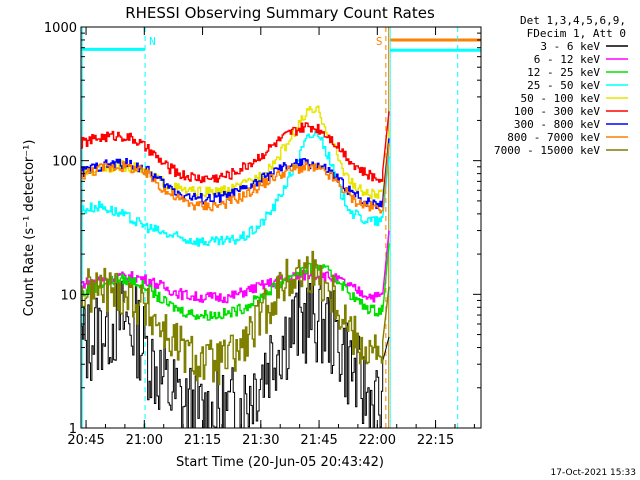  Describe the element at coordinates (144, 440) in the screenshot. I see `x-tick-label-1: 21:00` at that location.